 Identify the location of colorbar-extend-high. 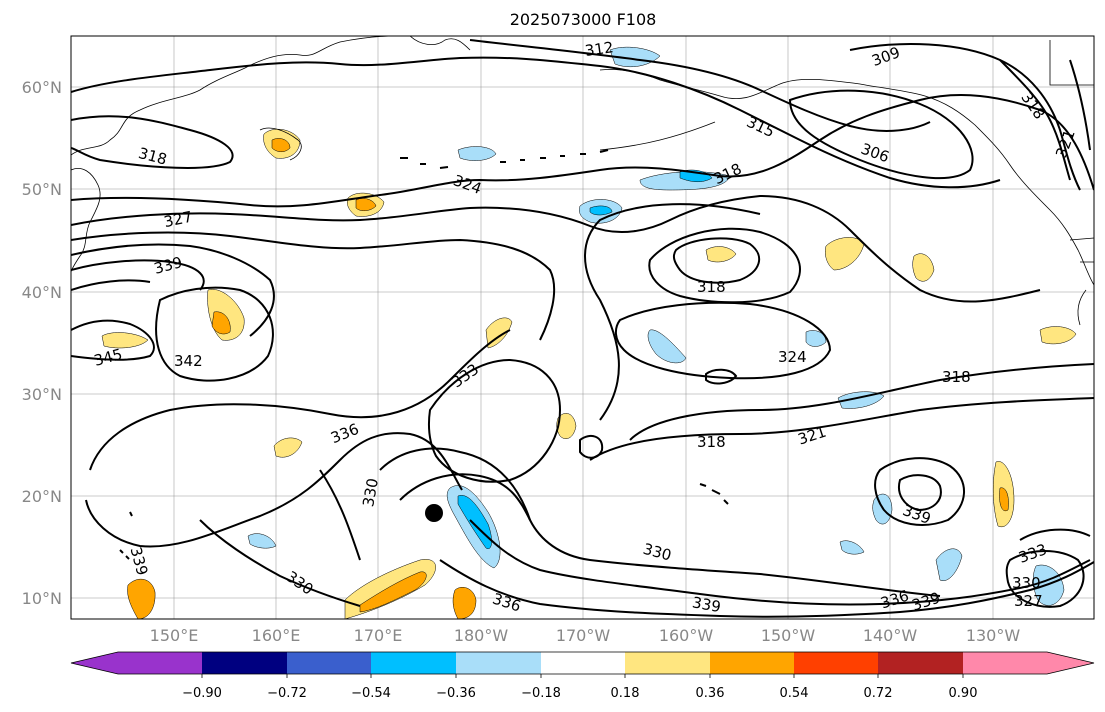
(1070, 663).